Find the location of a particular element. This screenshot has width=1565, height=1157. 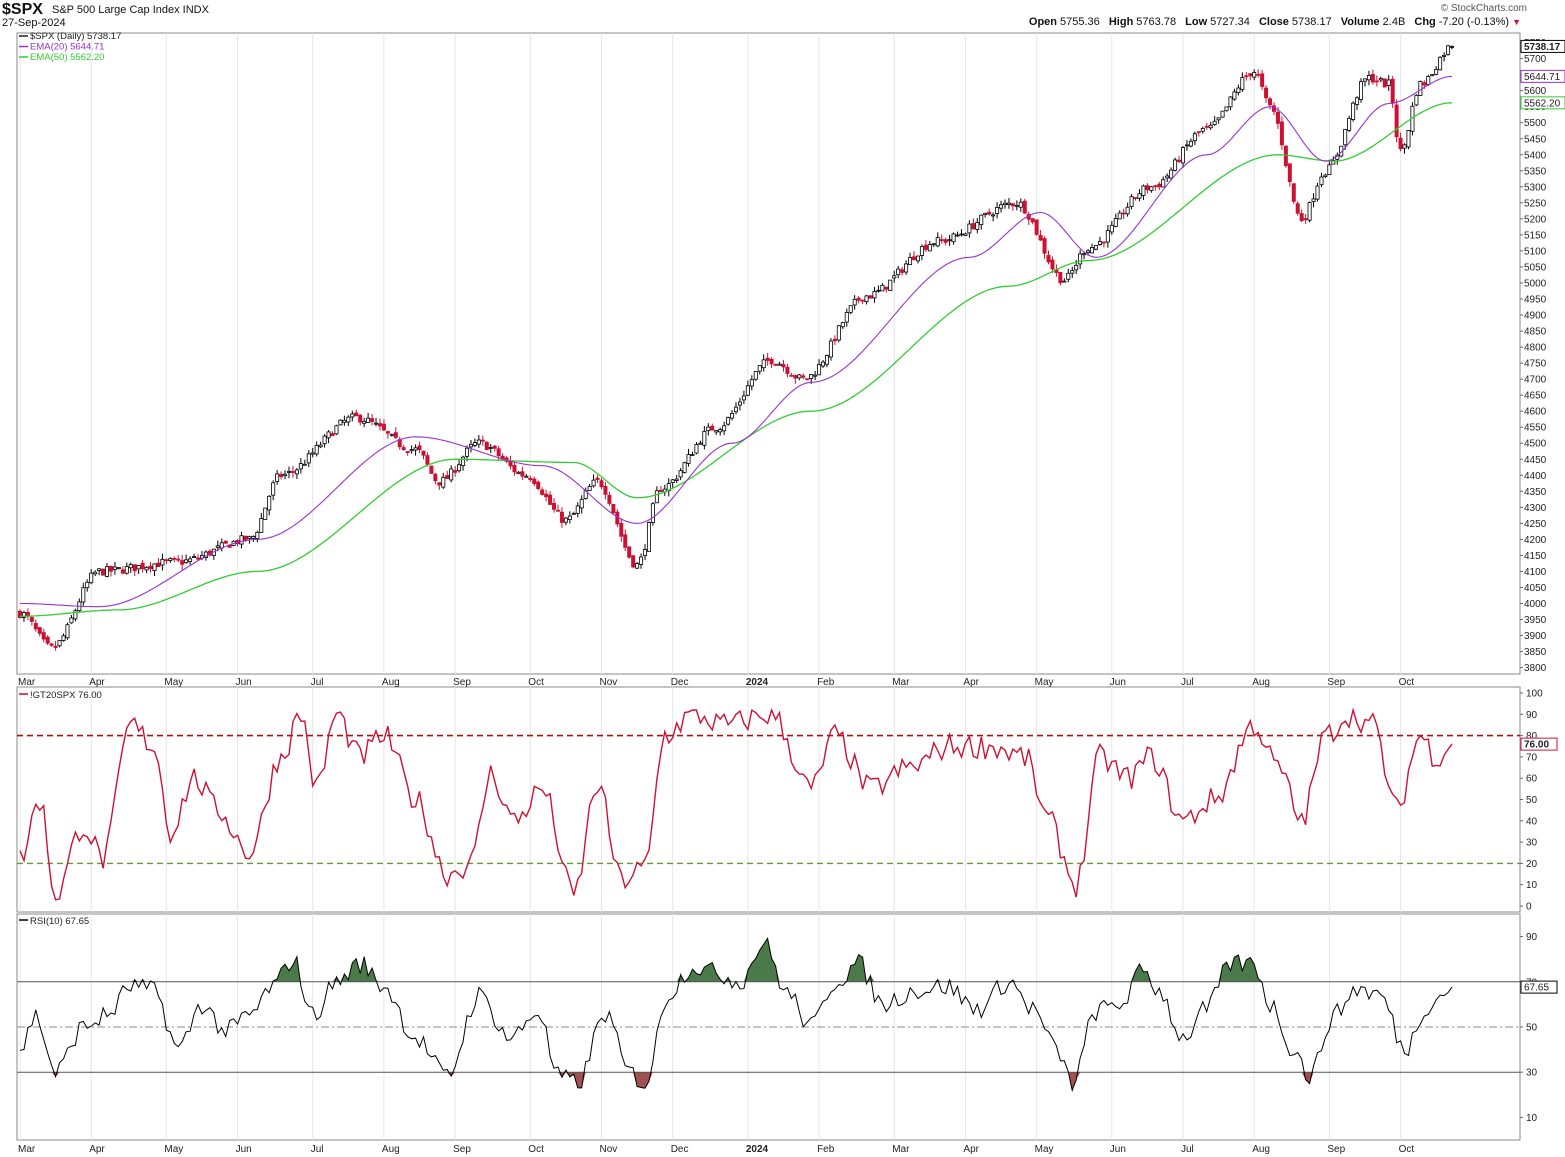

price-ytick-label: 4950 is located at coordinates (1535, 300).